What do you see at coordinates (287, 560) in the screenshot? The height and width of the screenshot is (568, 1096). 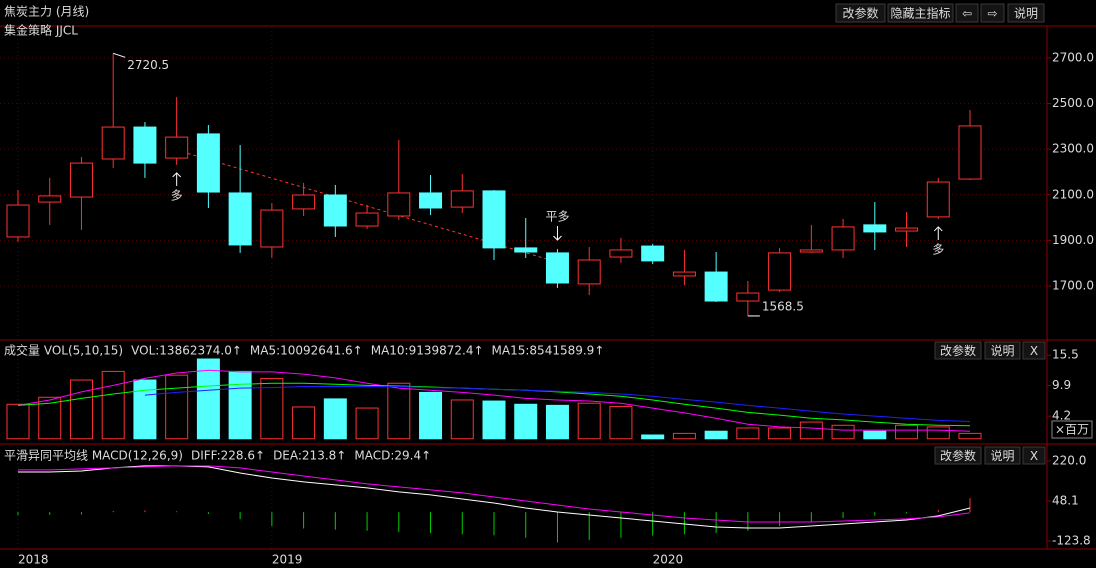 I see `x-tick-label: 2019` at bounding box center [287, 560].